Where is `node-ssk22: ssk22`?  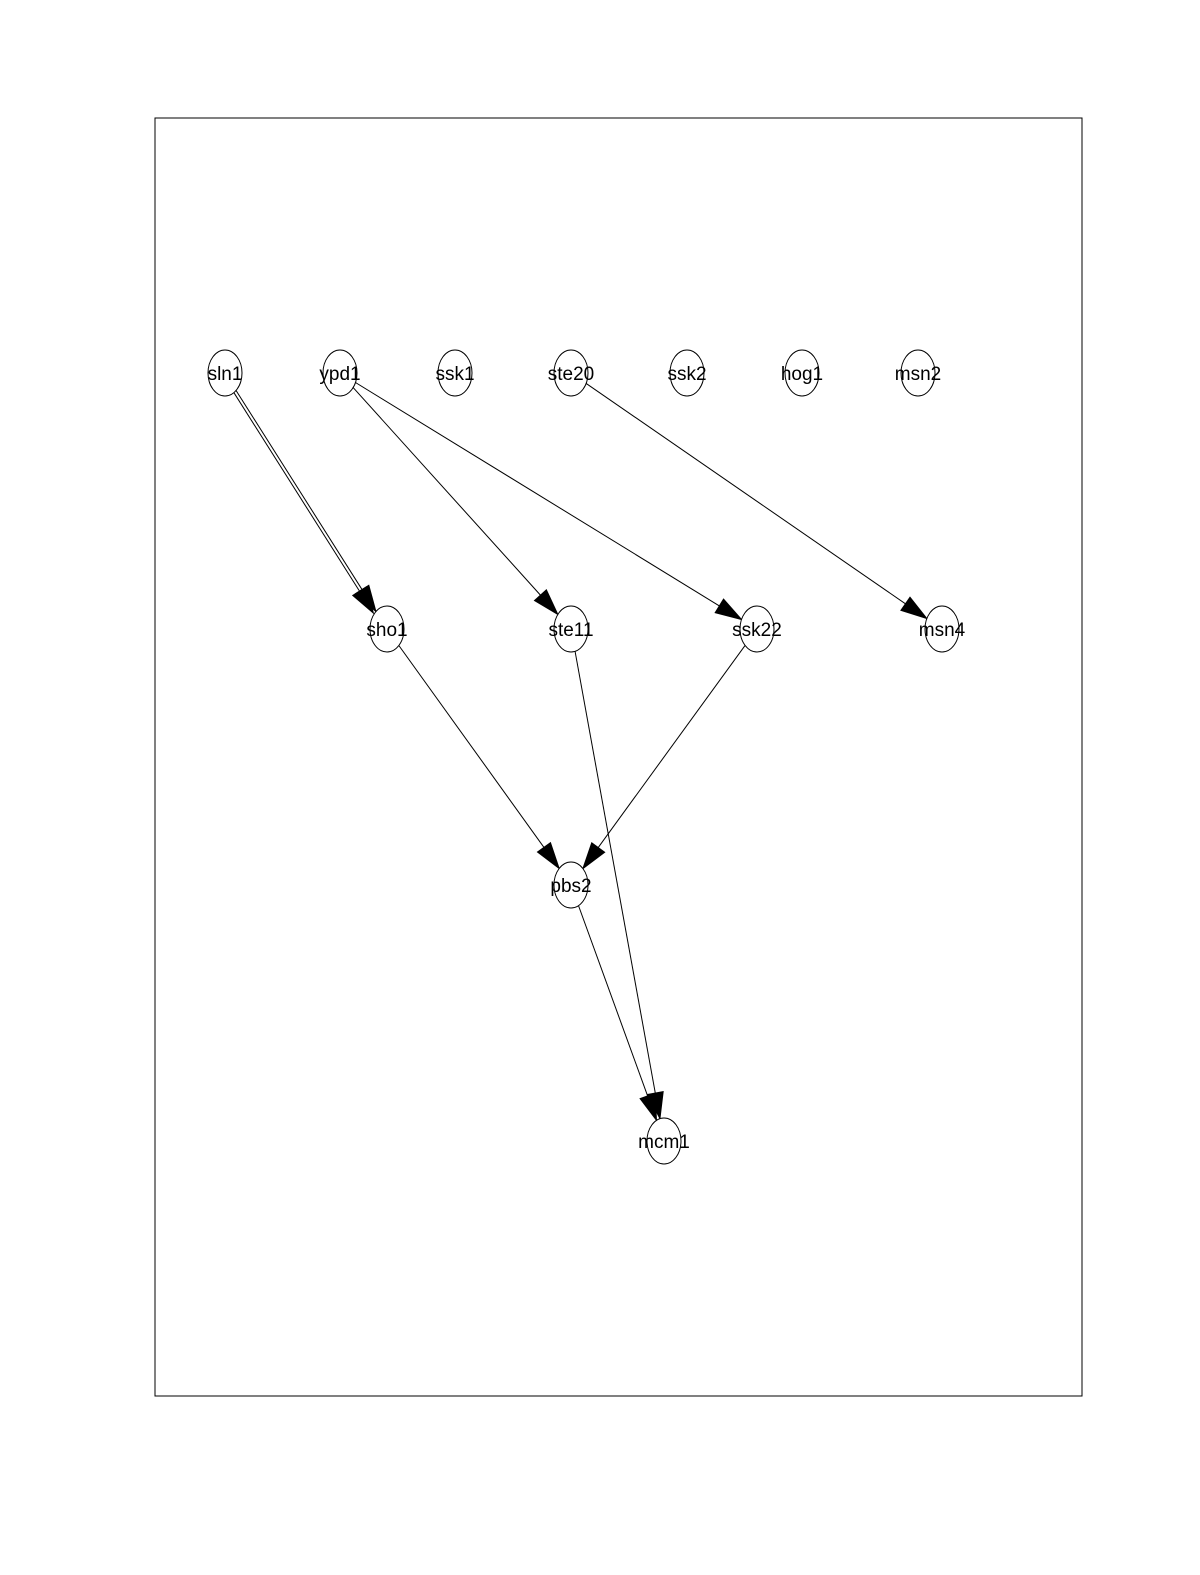 node-ssk22: ssk22 is located at coordinates (757, 629).